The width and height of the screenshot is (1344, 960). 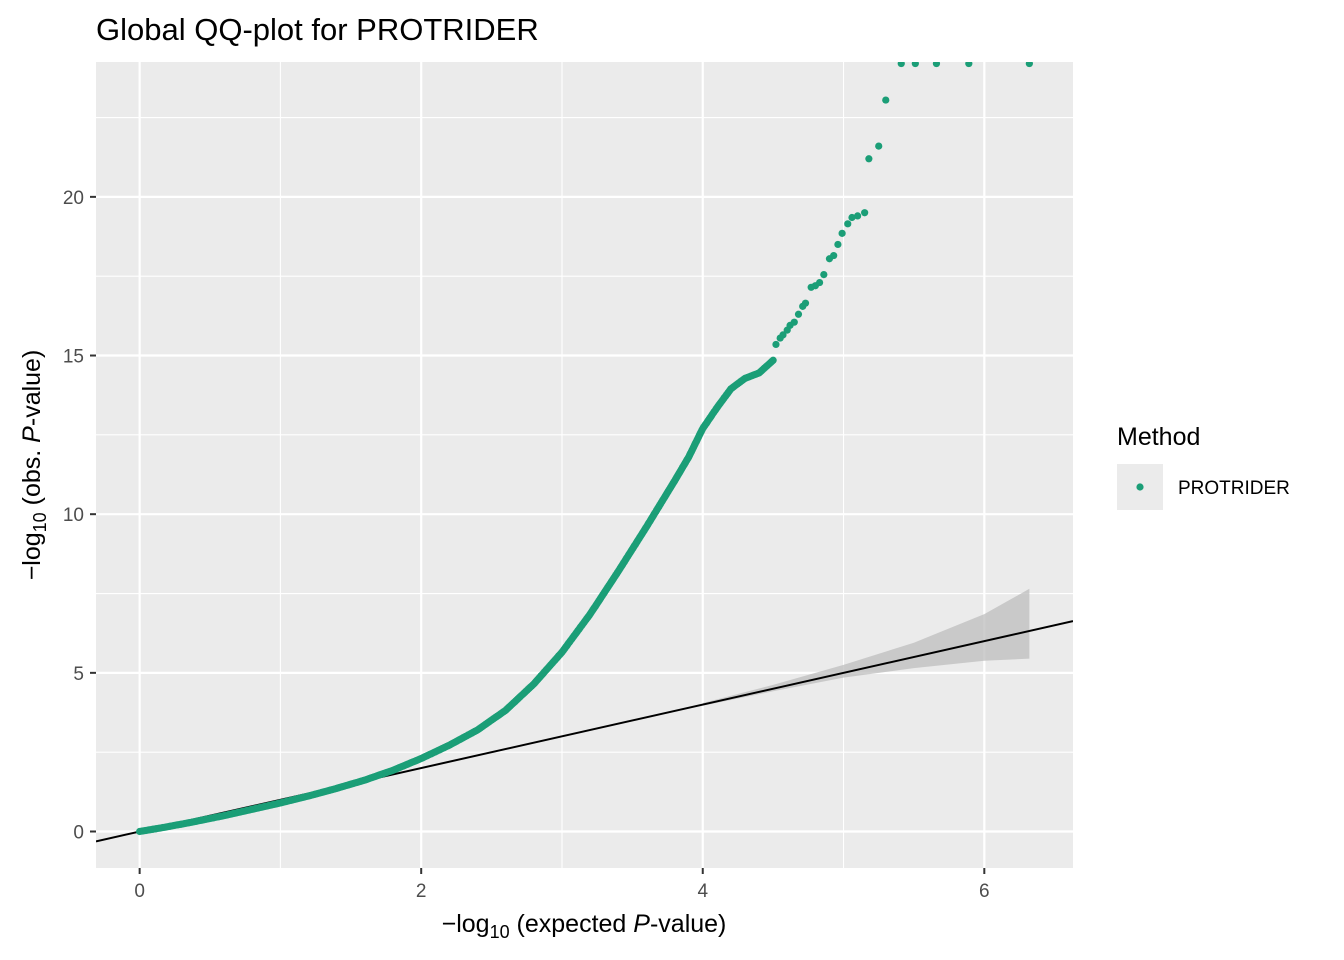 What do you see at coordinates (73, 357) in the screenshot?
I see `y-tick-label: 15` at bounding box center [73, 357].